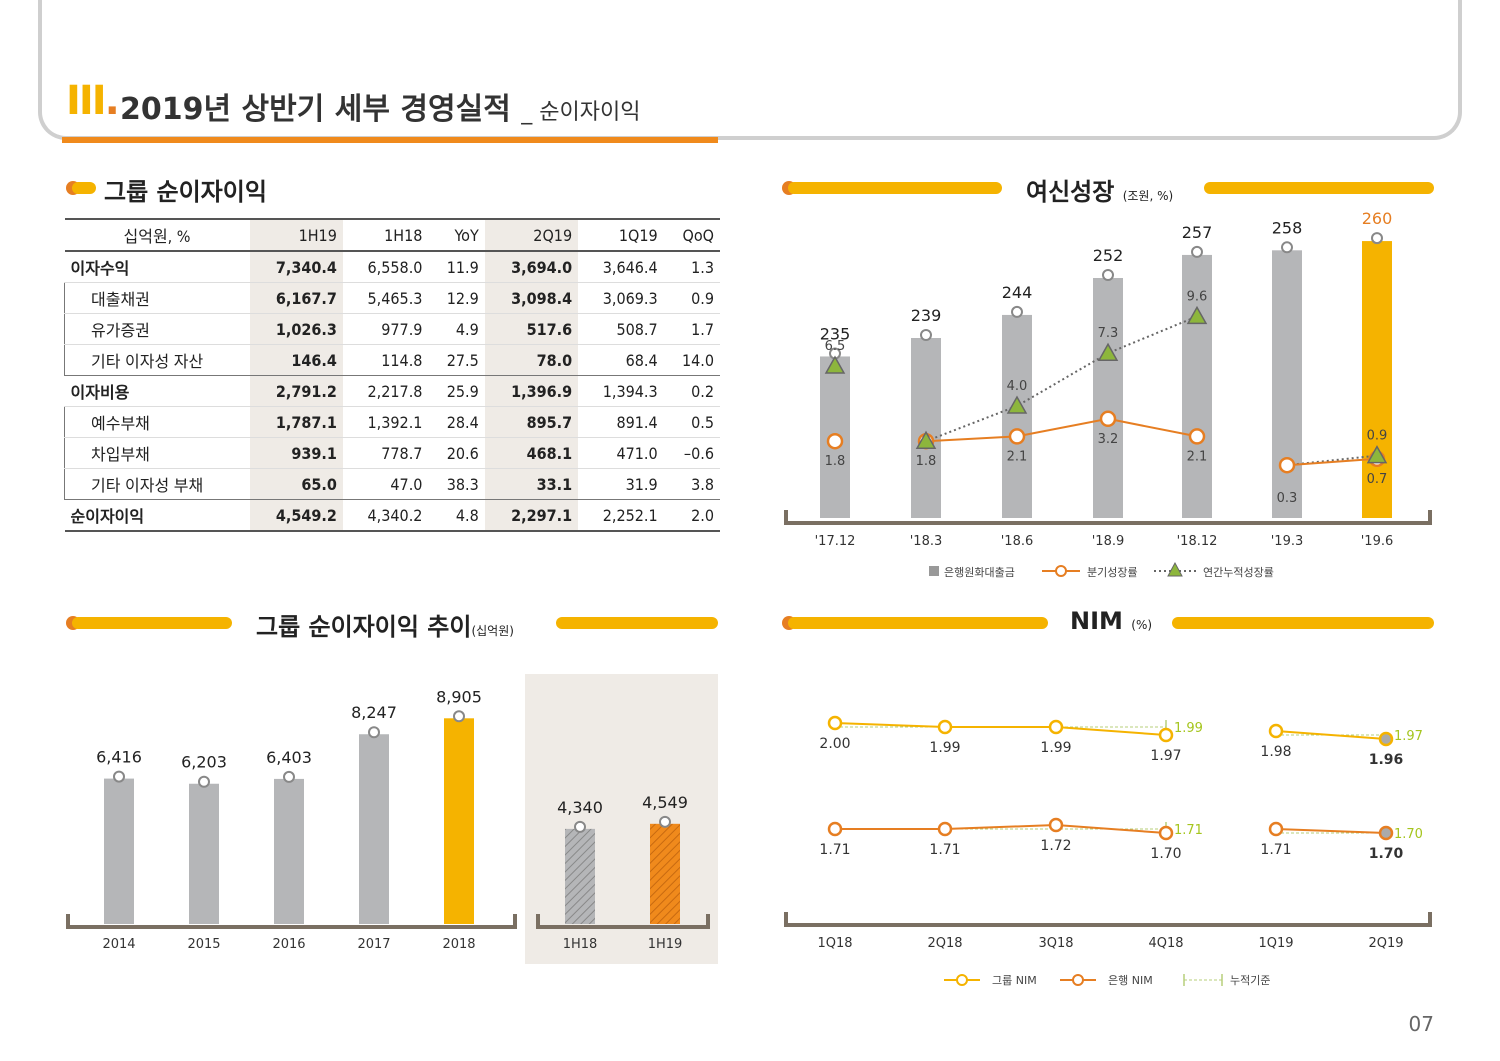 The width and height of the screenshot is (1500, 1061). Describe the element at coordinates (204, 762) in the screenshot. I see `bar-value-label: 6,203` at that location.